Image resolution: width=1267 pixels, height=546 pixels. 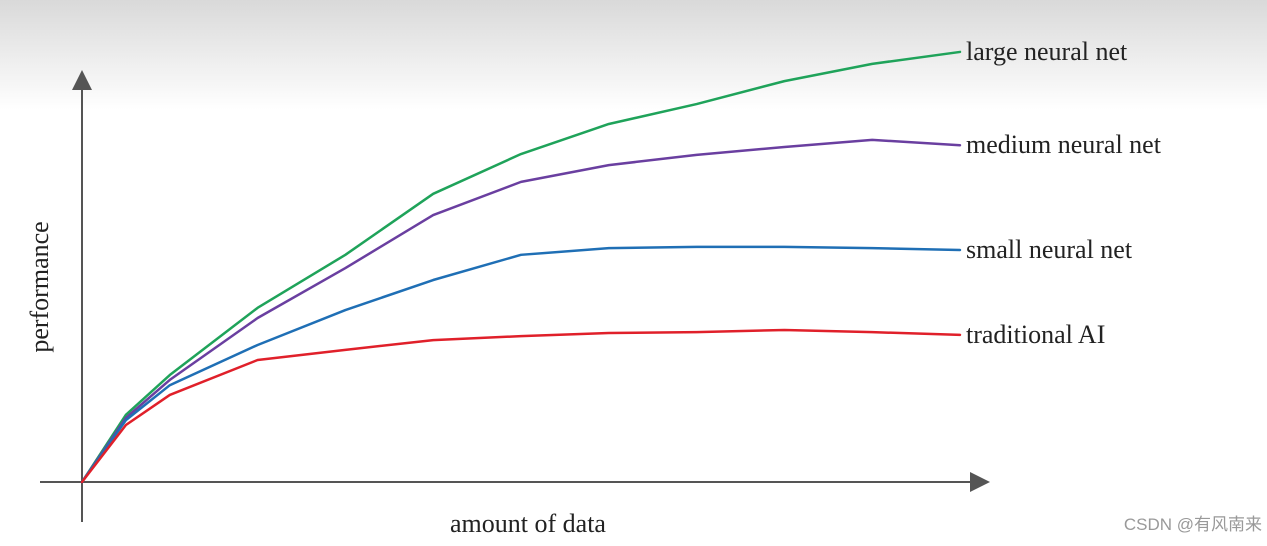 I want to click on series-label: medium neural net, so click(x=1064, y=144).